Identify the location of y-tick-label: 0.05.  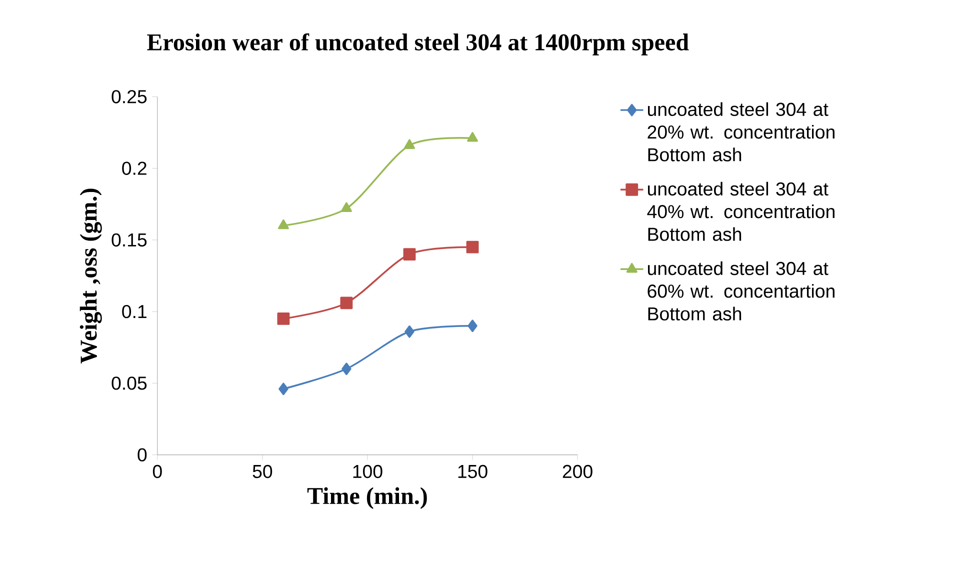
(129, 383).